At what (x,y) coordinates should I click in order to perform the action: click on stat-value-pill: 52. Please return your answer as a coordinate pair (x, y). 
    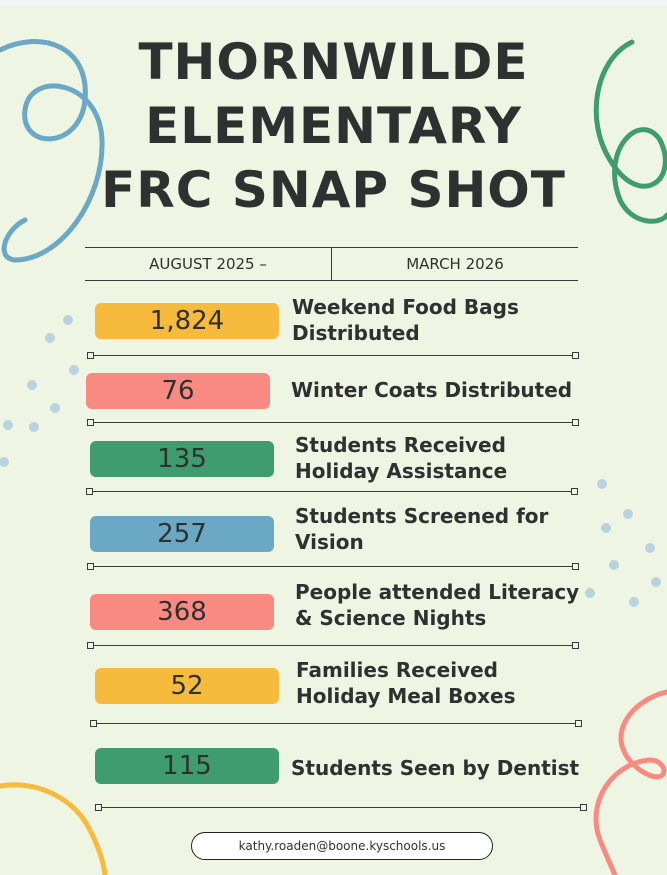
    Looking at the image, I should click on (187, 686).